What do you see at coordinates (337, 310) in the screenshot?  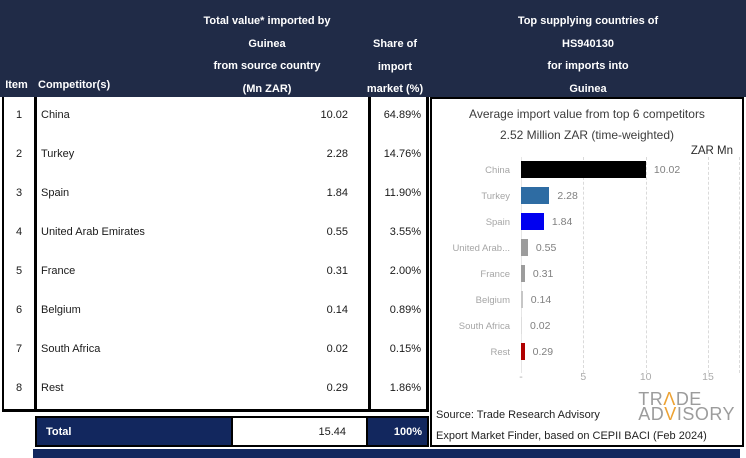 I see `table-cell-value: 0.14` at bounding box center [337, 310].